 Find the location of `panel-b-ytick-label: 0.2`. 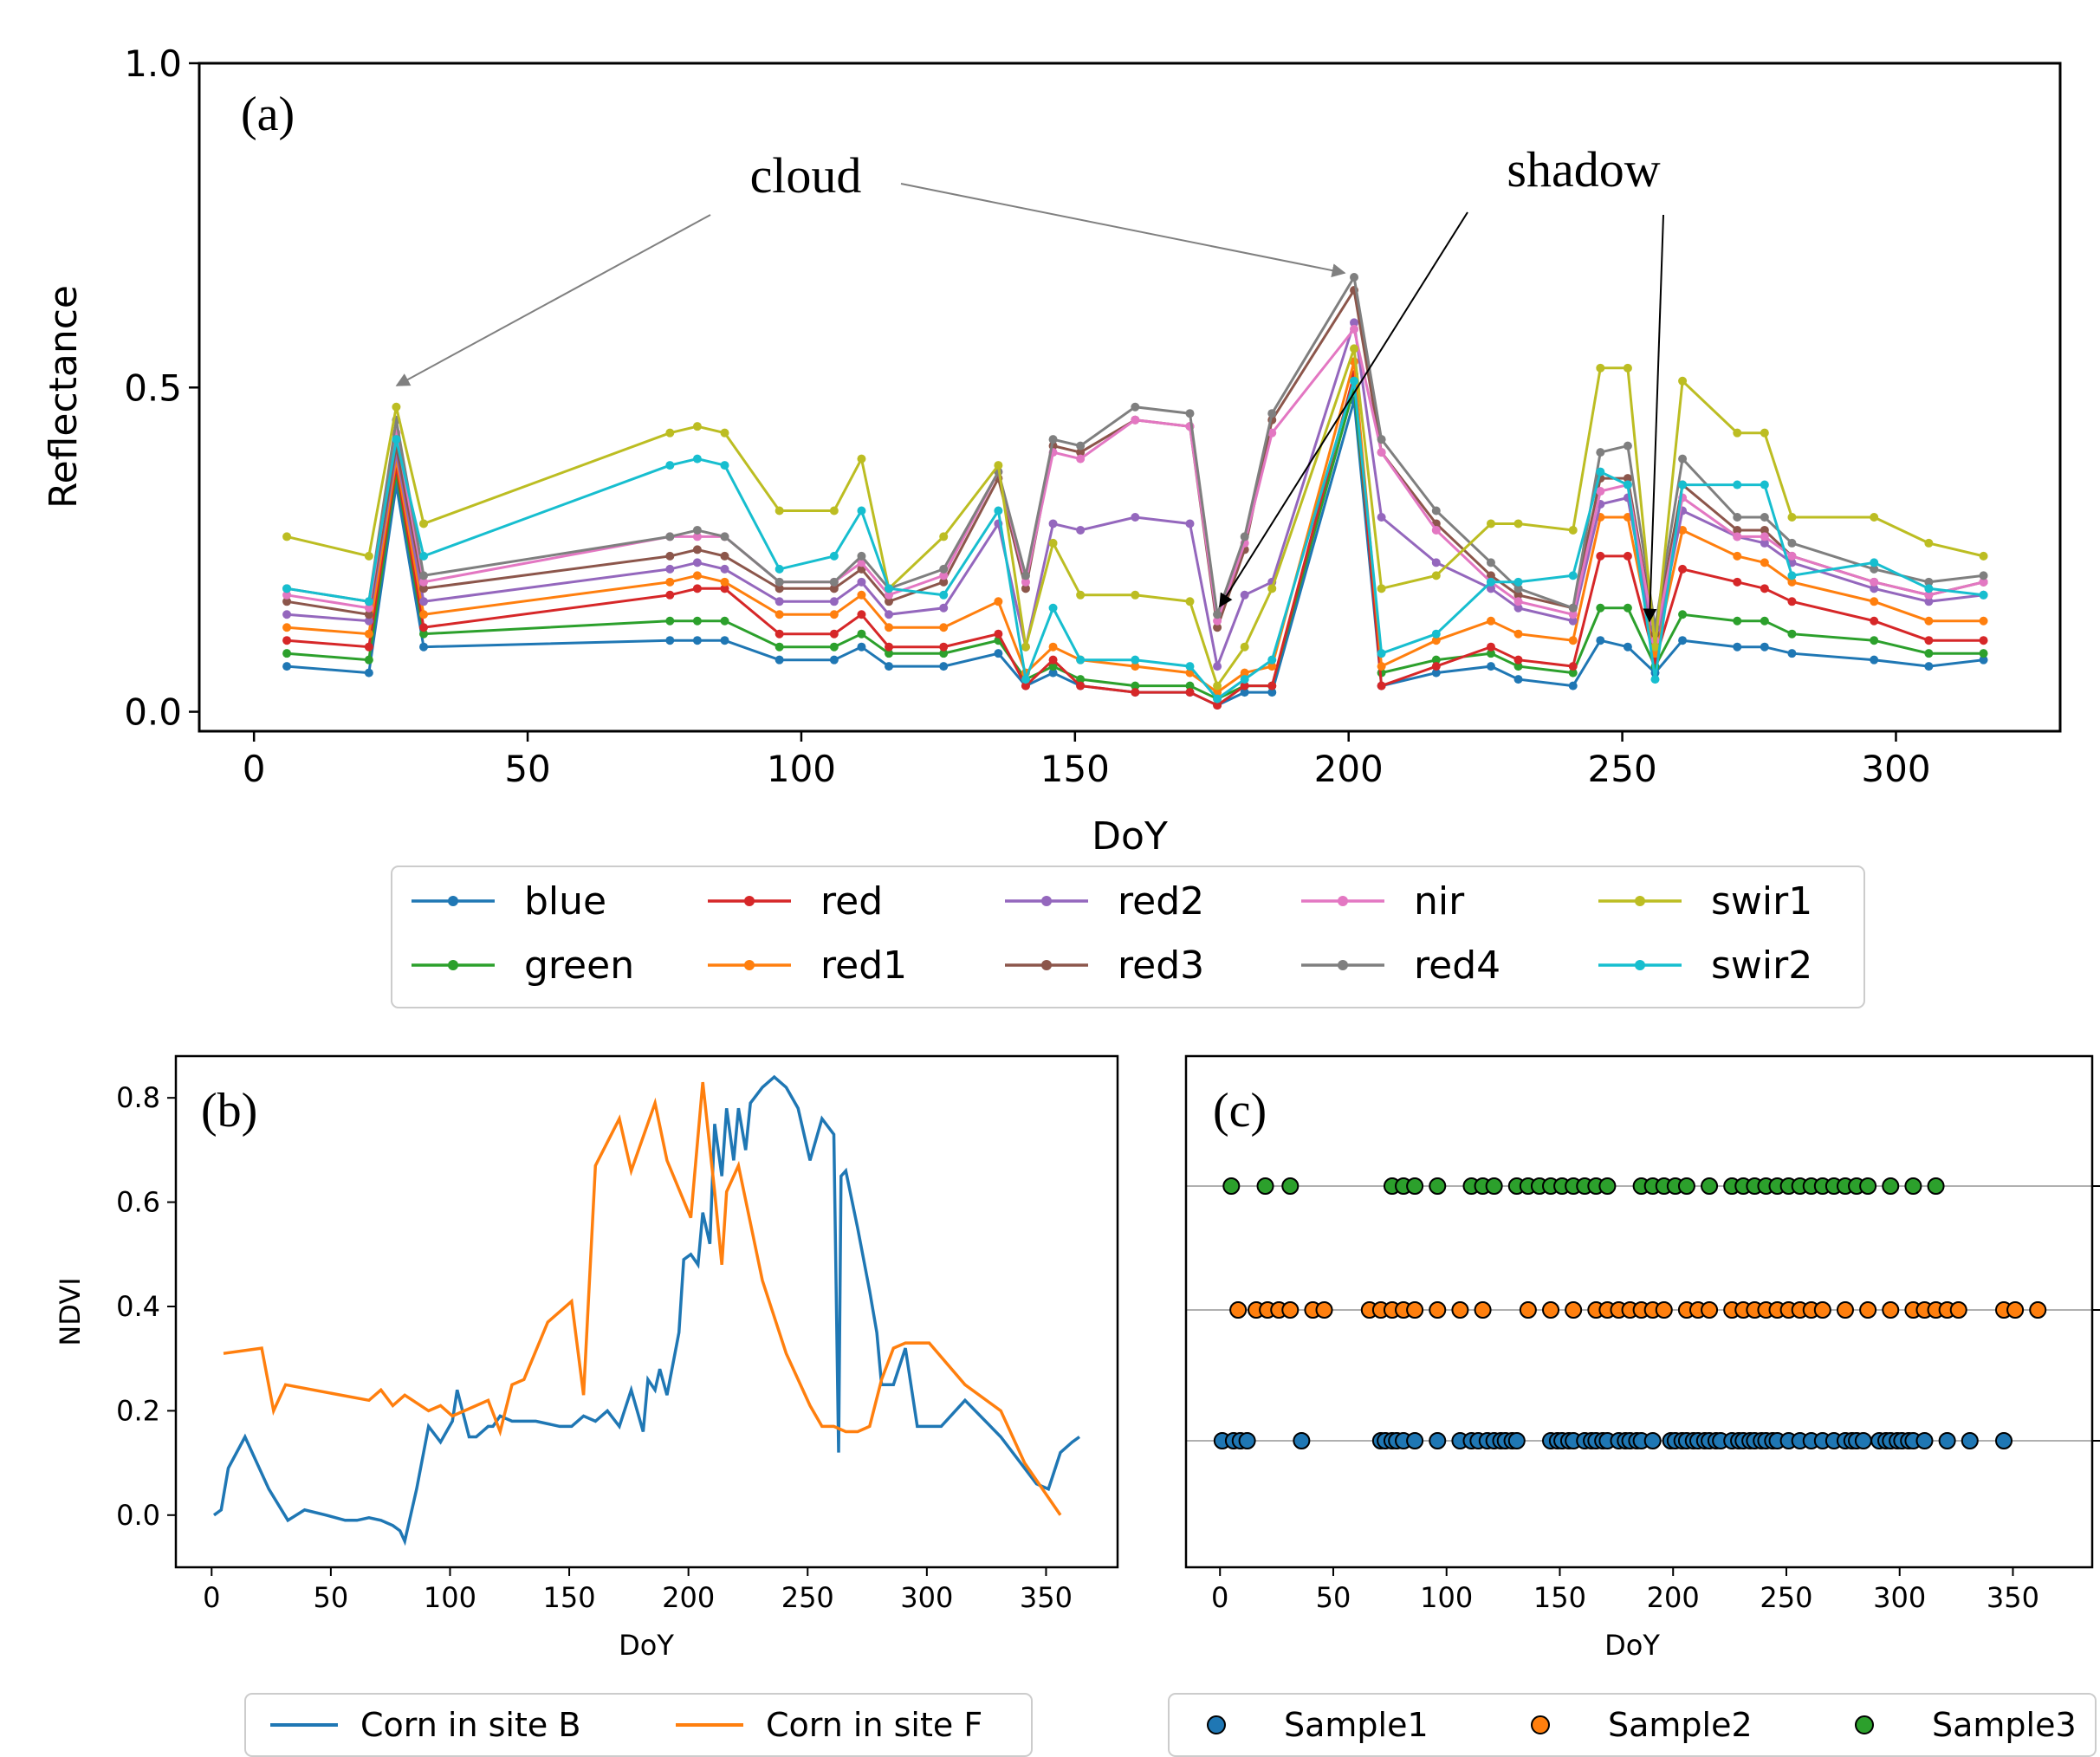

panel-b-ytick-label: 0.2 is located at coordinates (138, 1410).